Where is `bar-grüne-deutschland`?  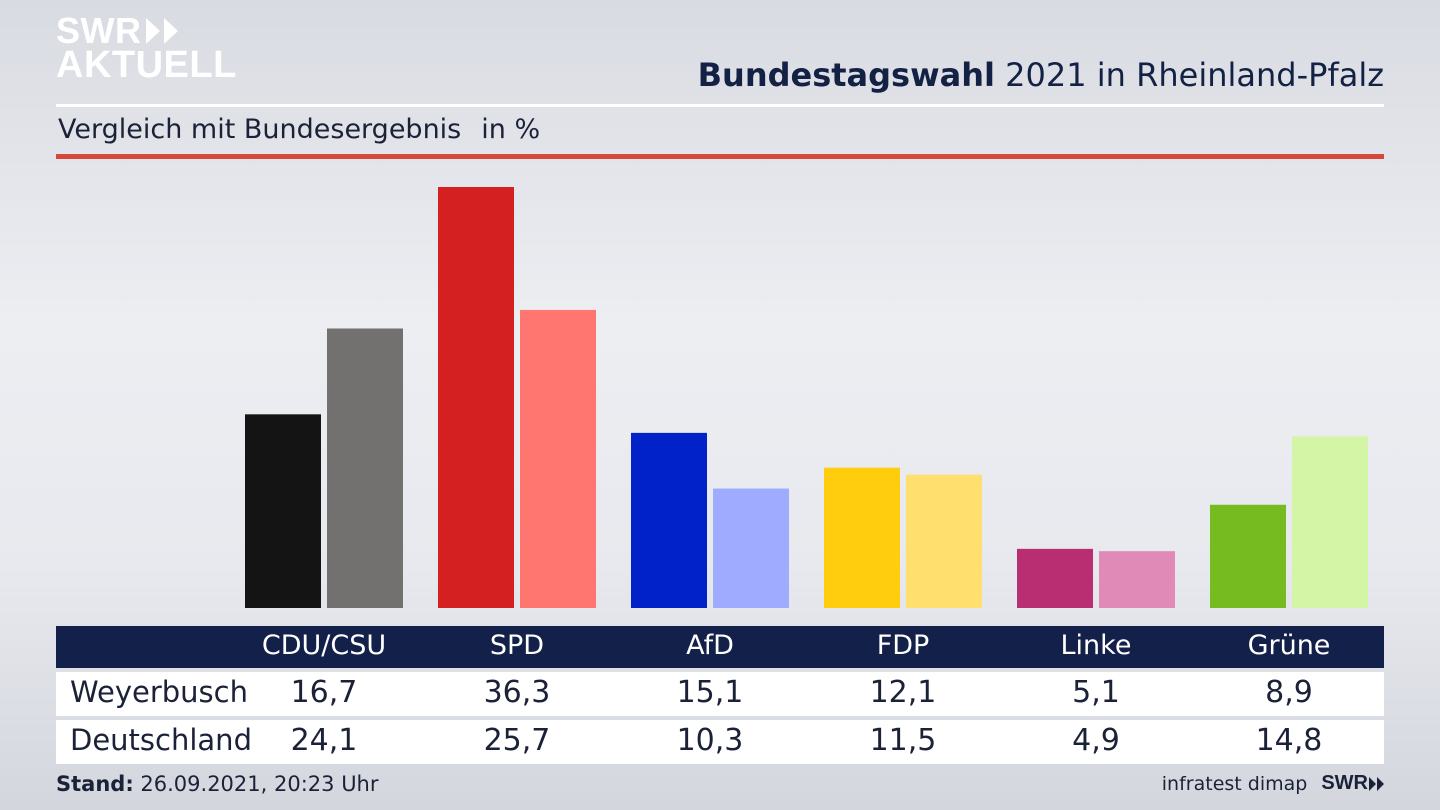
bar-grüne-deutschland is located at coordinates (1330, 522).